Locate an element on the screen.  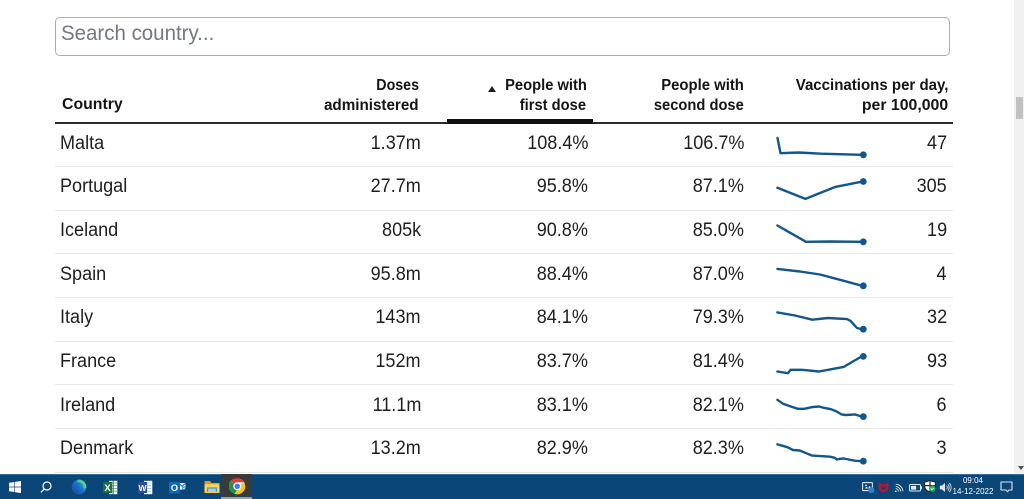
svg-text: X is located at coordinates (107, 488).